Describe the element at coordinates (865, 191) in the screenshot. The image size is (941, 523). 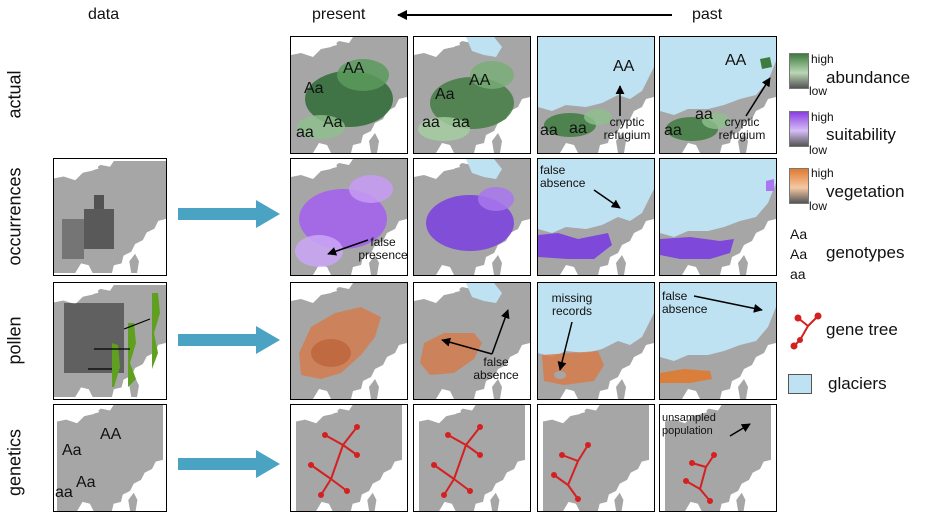
I see `vegetation-legend-label: vegetation` at that location.